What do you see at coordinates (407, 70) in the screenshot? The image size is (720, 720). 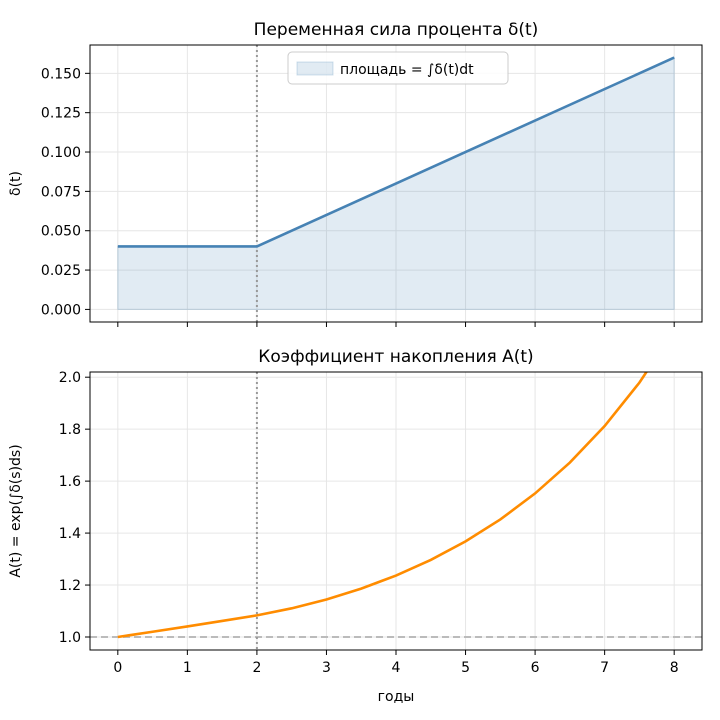 I see `legend-label: площадь = ∫δ(t)dt` at bounding box center [407, 70].